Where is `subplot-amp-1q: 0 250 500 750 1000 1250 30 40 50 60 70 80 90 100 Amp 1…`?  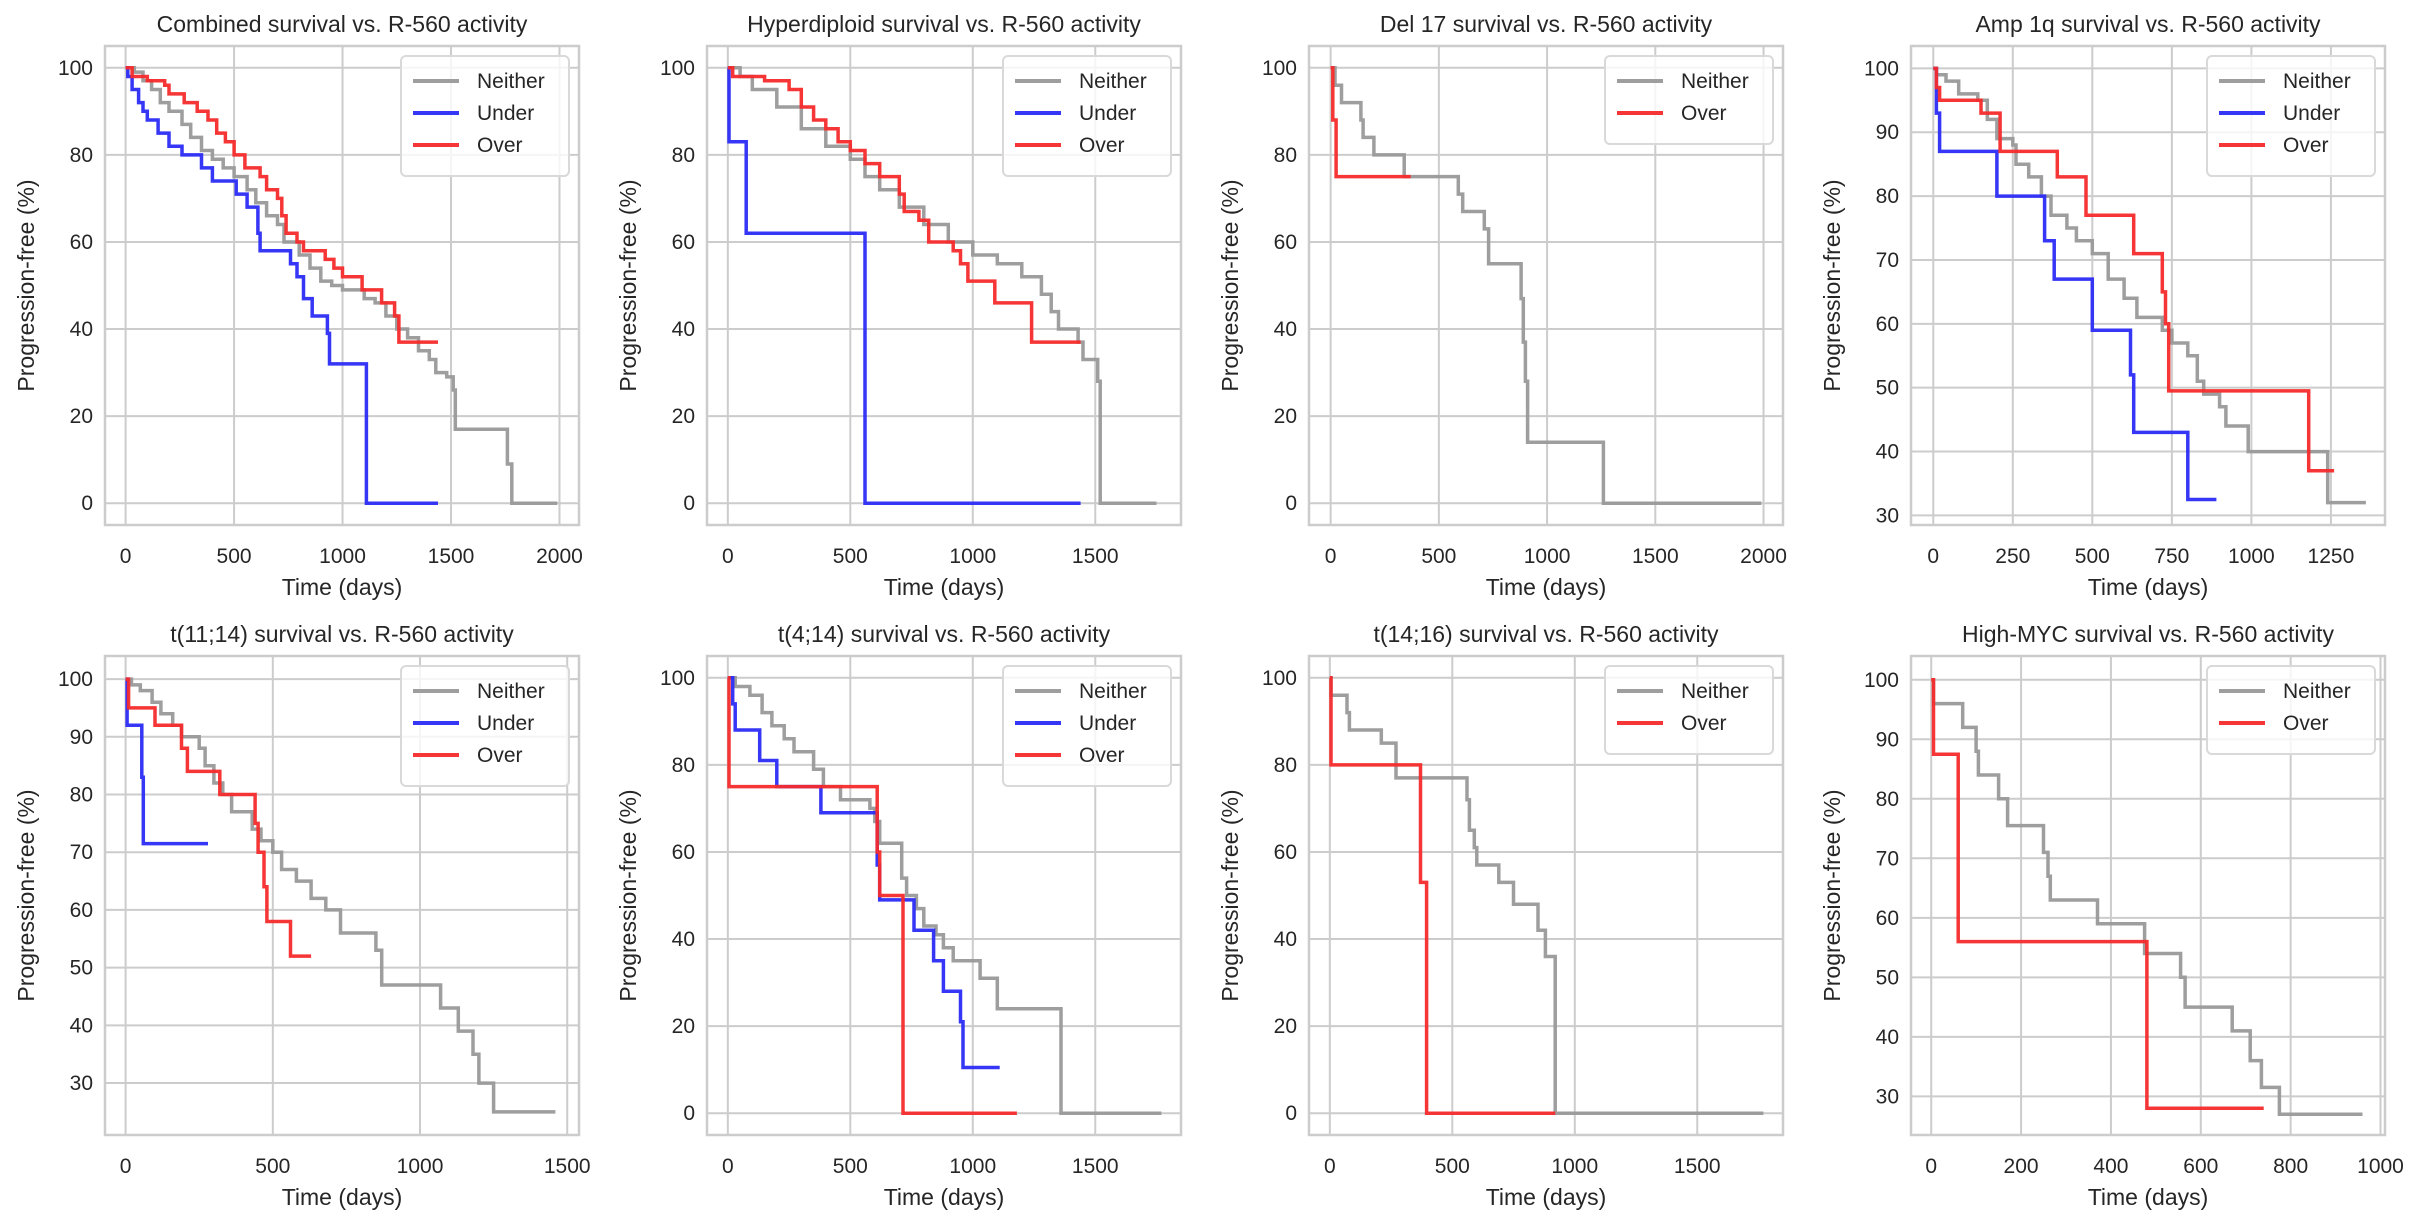
subplot-amp-1q: 0 250 500 750 1000 1250 30 40 50 60 70 80 90 100 Amp 1… is located at coordinates (2103, 305).